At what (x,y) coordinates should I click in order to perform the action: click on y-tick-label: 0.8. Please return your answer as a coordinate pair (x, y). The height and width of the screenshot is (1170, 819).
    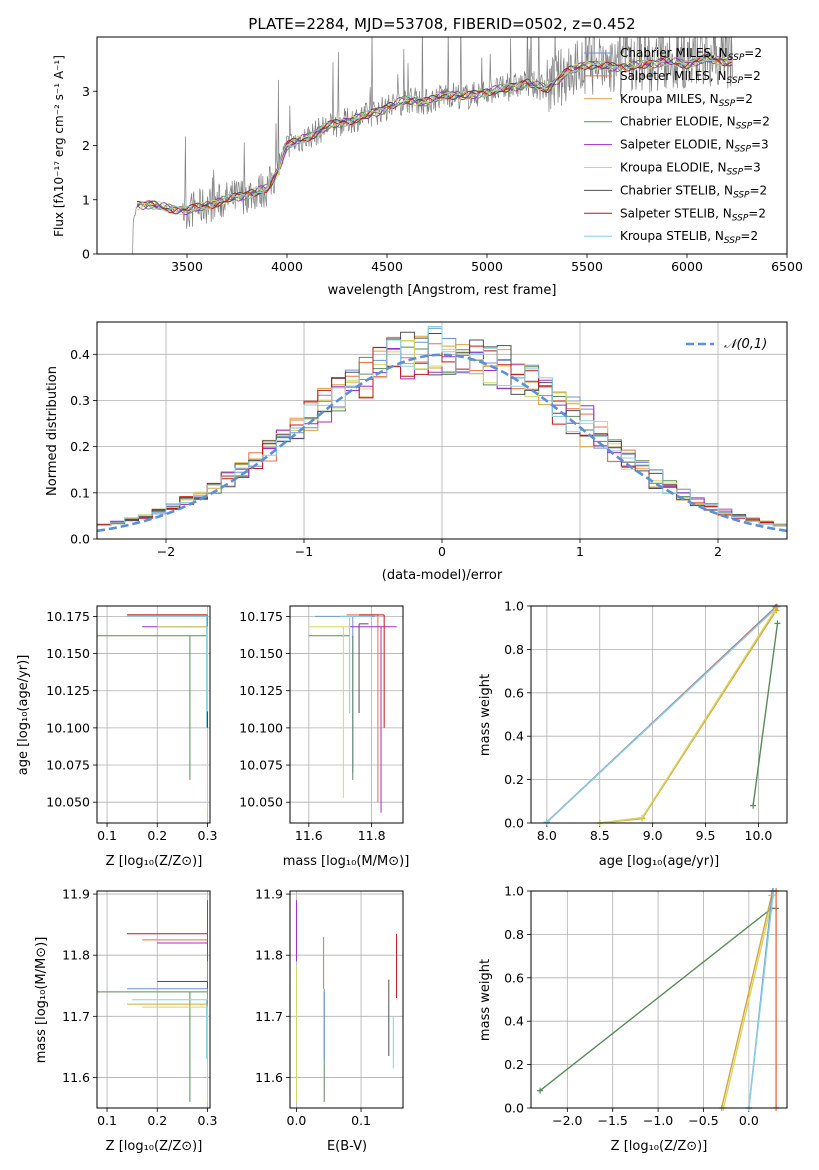
    Looking at the image, I should click on (514, 649).